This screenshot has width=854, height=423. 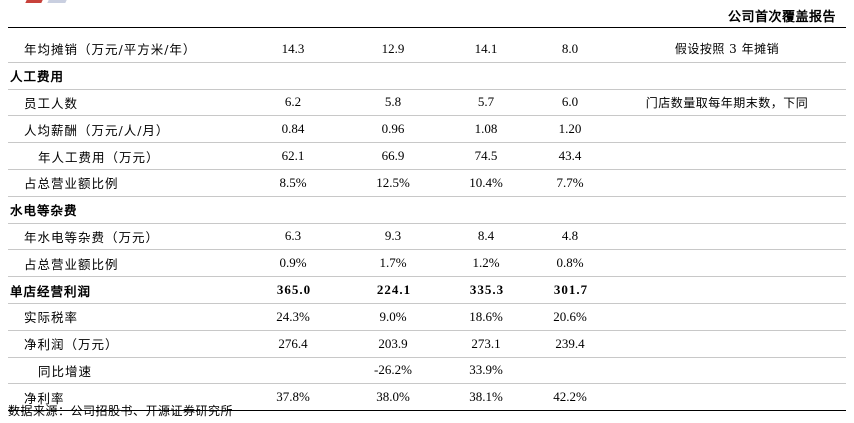 I want to click on row-label: 人均薪酬（万元/人/月）, so click(x=124, y=129).